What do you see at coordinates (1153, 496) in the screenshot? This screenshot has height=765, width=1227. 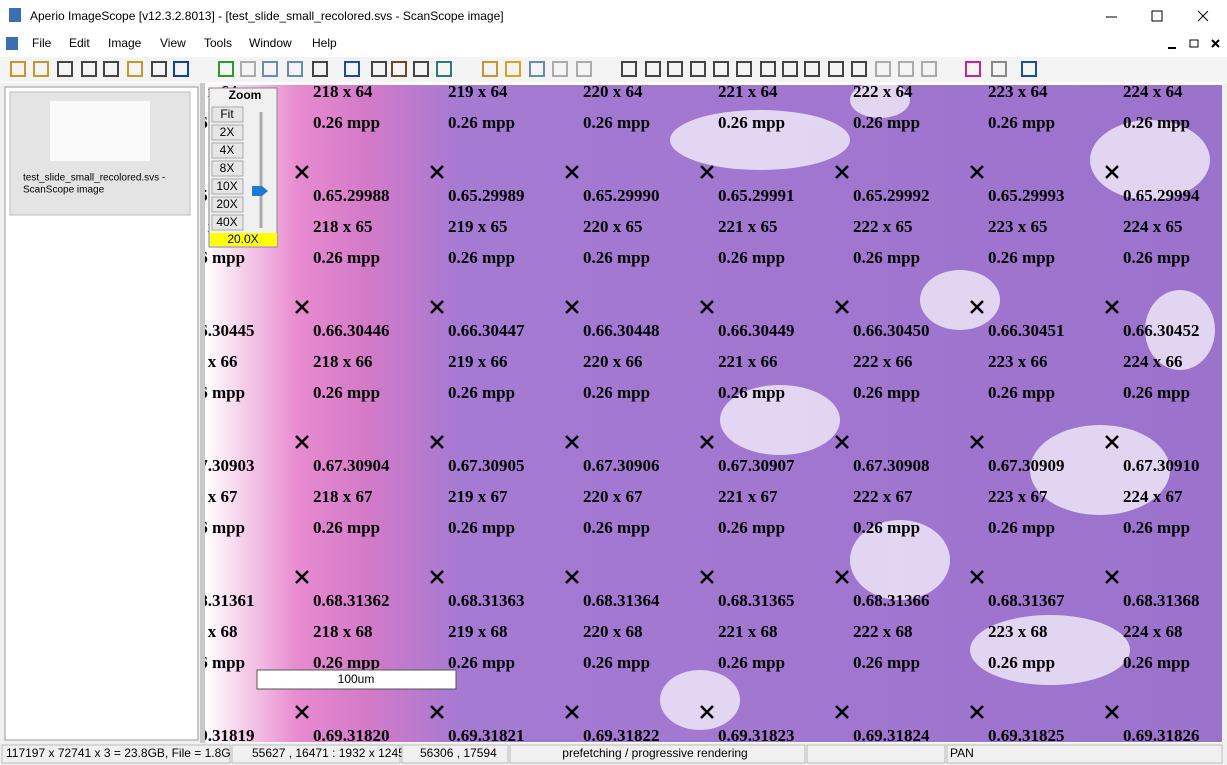 I see `tile-size: 224 x 67` at bounding box center [1153, 496].